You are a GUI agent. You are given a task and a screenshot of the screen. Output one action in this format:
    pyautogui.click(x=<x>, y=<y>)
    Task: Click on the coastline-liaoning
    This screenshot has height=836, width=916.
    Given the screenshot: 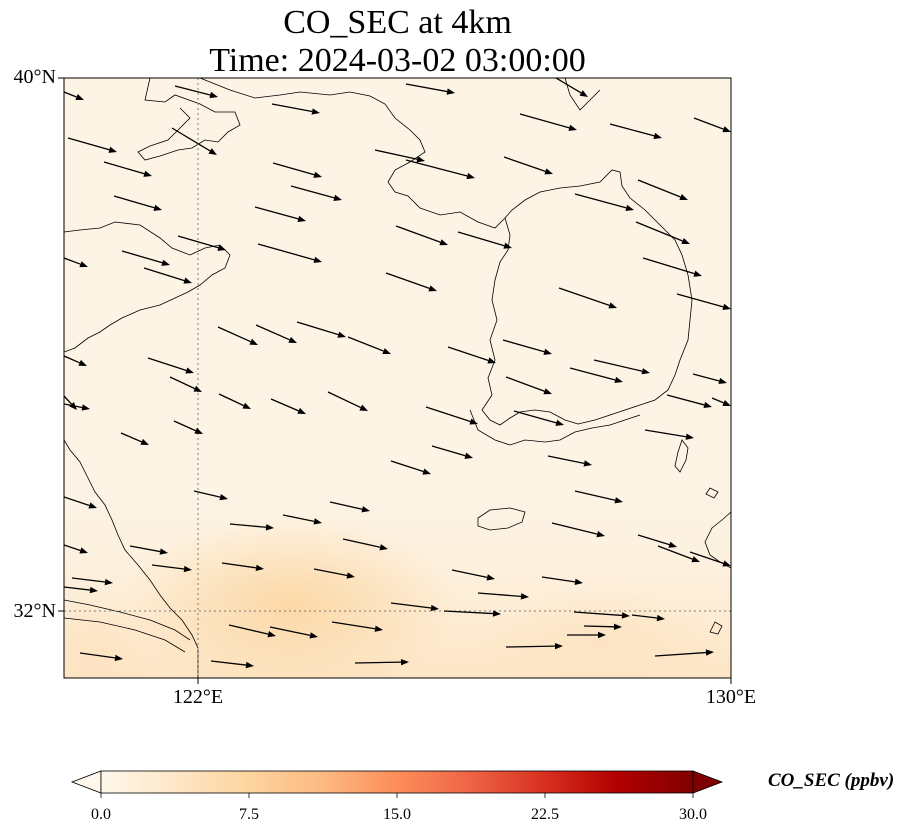 What is the action you would take?
    pyautogui.click(x=189, y=119)
    